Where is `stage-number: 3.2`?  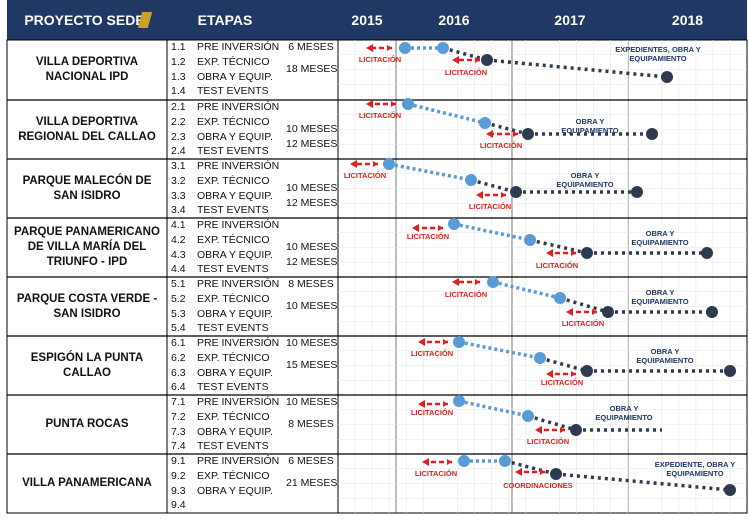 stage-number: 3.2 is located at coordinates (178, 180).